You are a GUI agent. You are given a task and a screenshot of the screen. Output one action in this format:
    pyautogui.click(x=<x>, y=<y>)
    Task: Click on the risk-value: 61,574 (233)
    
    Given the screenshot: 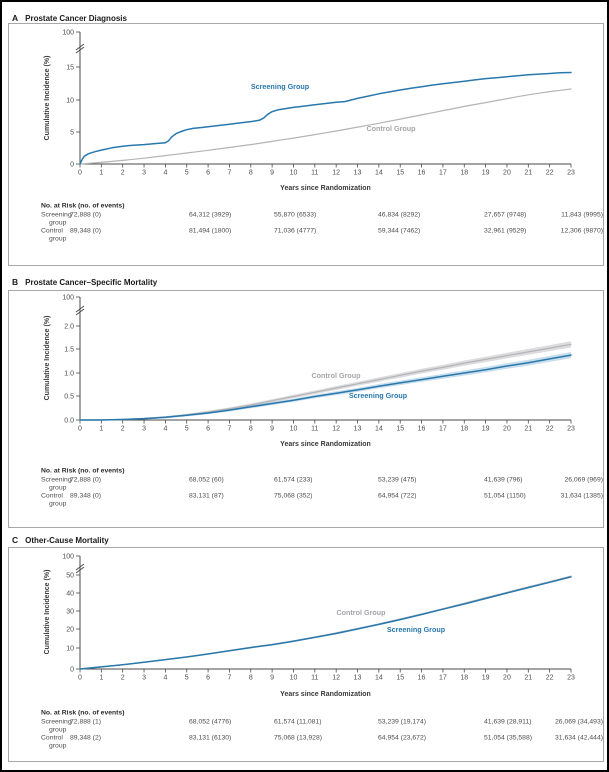 What is the action you would take?
    pyautogui.click(x=293, y=479)
    